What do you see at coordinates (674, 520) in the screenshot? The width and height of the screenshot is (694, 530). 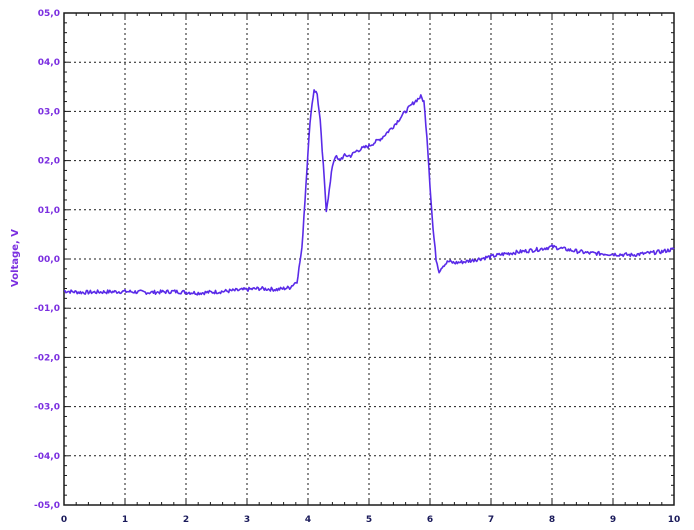 I see `x-tick-label: 10` at bounding box center [674, 520].